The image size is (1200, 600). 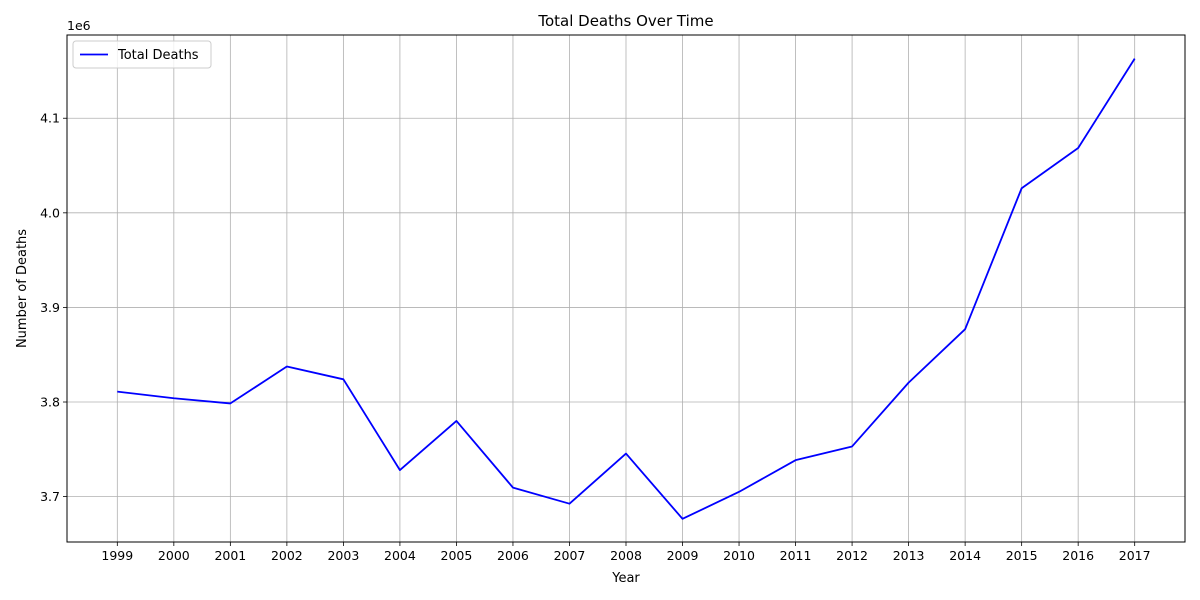 What do you see at coordinates (1022, 555) in the screenshot?
I see `x-tick-label: 2015` at bounding box center [1022, 555].